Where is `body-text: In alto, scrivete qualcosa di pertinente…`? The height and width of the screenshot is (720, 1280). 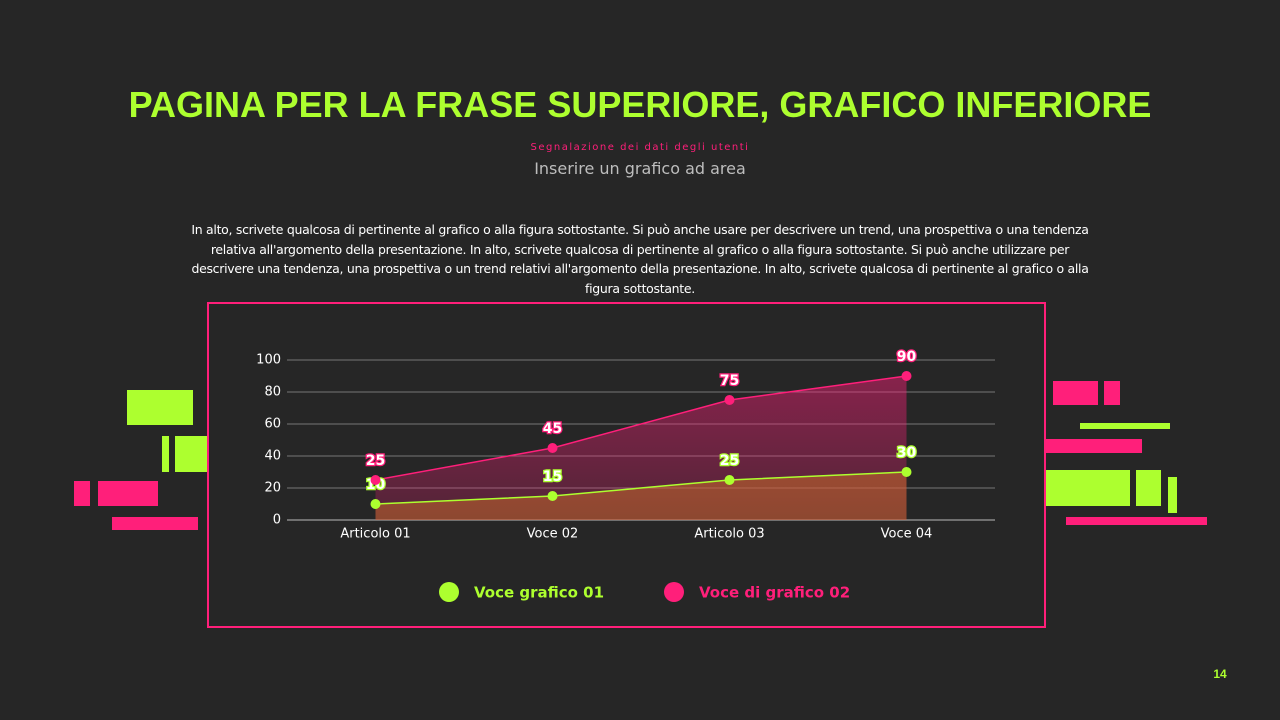 body-text: In alto, scrivete qualcosa di pertinente… is located at coordinates (640, 259).